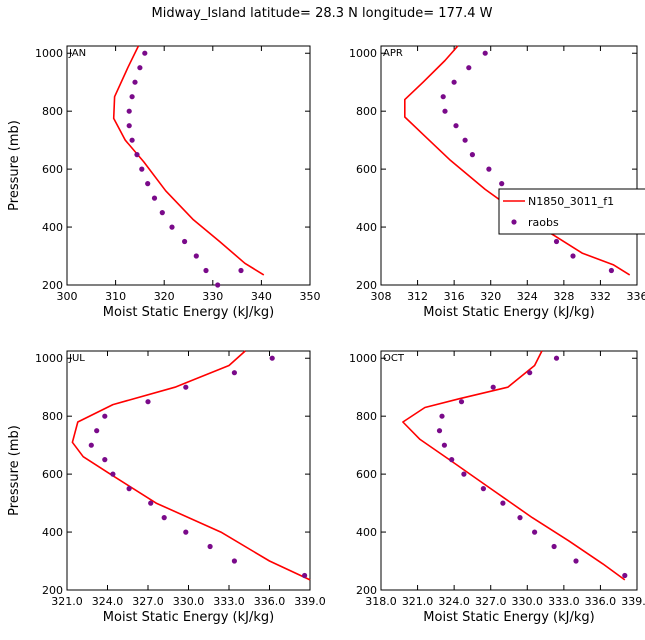 The height and width of the screenshot is (640, 645). Describe the element at coordinates (363, 53) in the screenshot. I see `apr-ytick-label: 1000` at that location.